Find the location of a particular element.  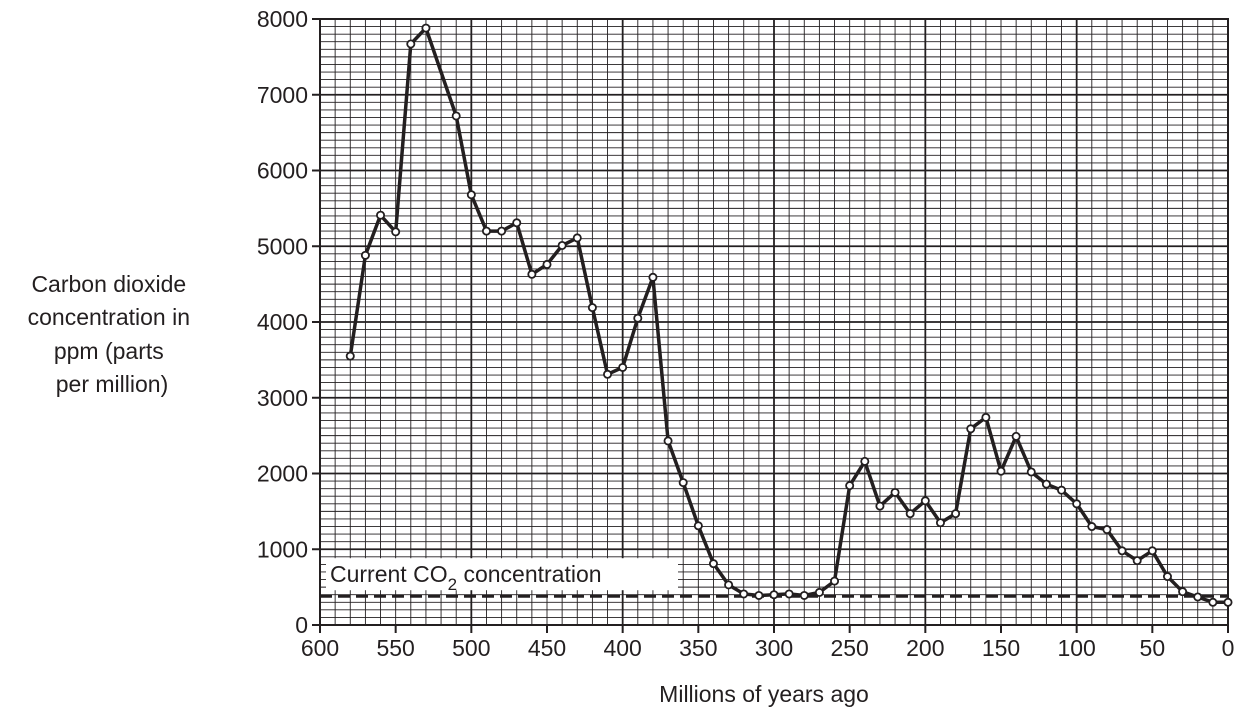

x-tick-label: 400 is located at coordinates (622, 648).